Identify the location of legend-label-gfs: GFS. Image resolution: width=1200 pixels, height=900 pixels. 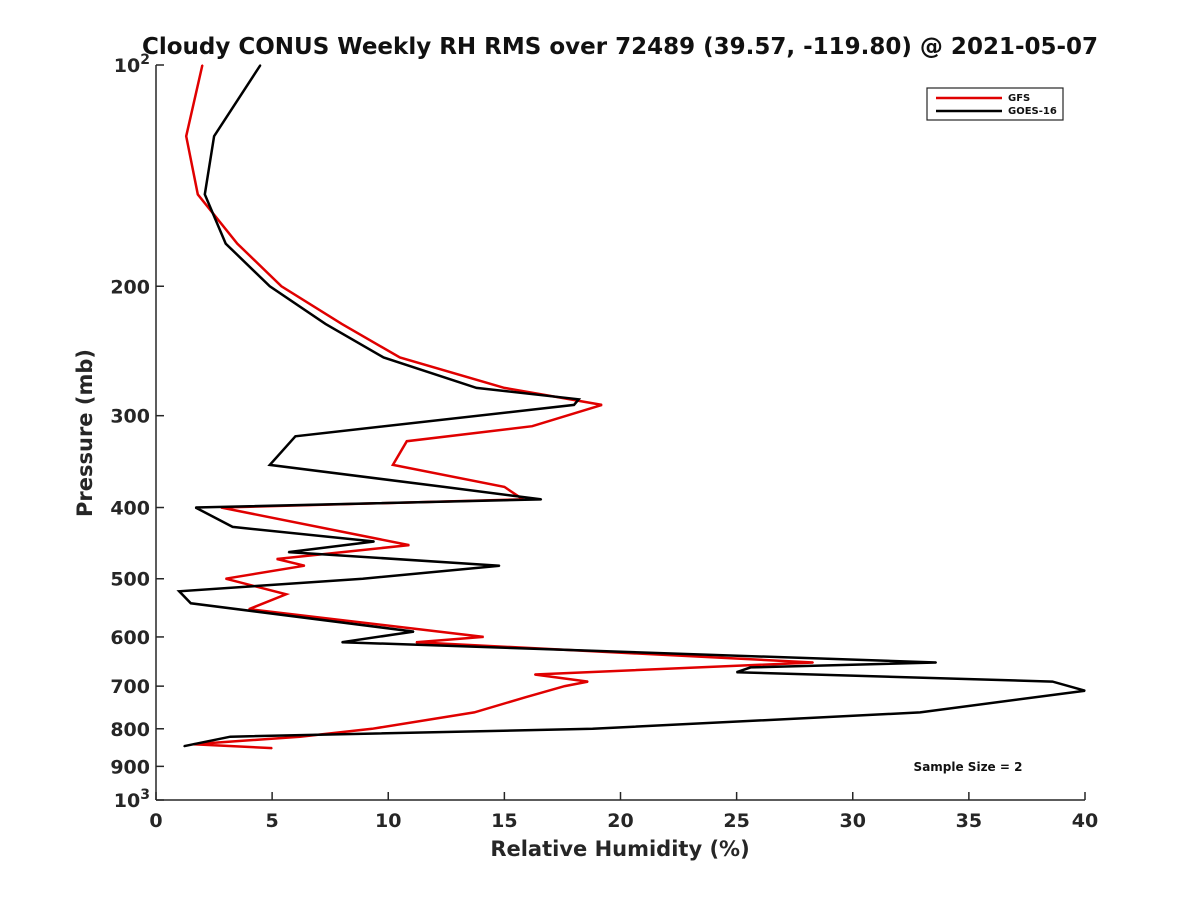
(1019, 98).